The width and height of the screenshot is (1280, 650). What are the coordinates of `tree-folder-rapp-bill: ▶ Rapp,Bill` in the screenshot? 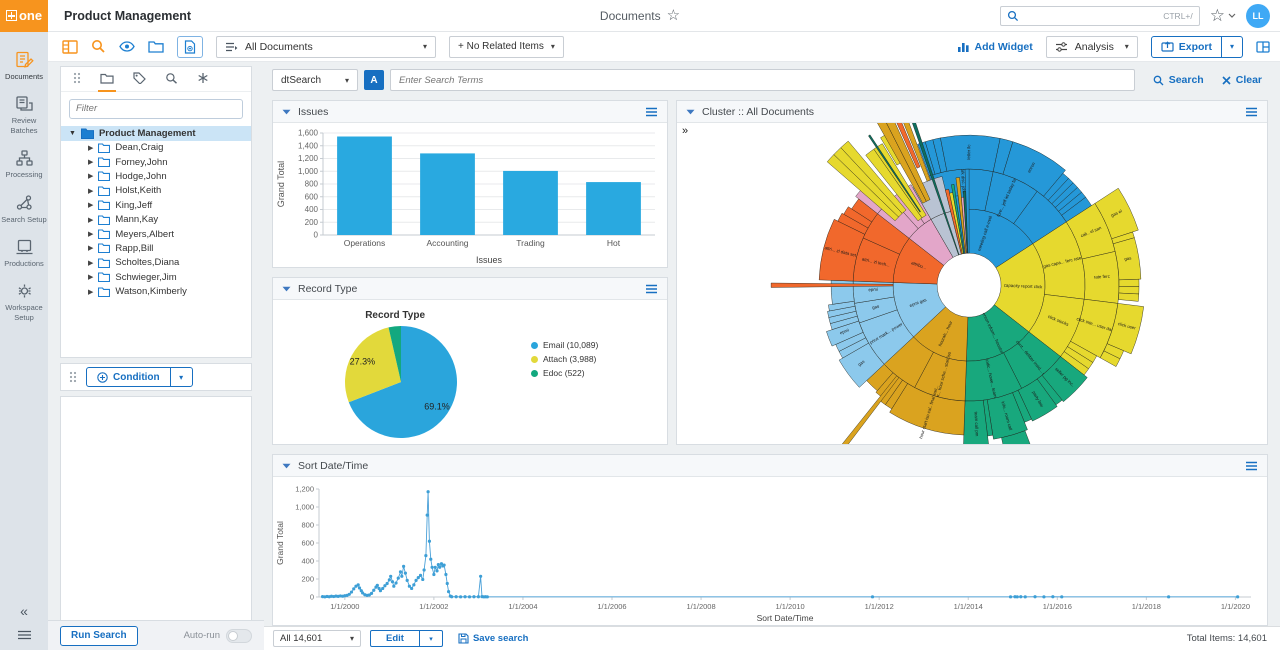 It's located at (156, 248).